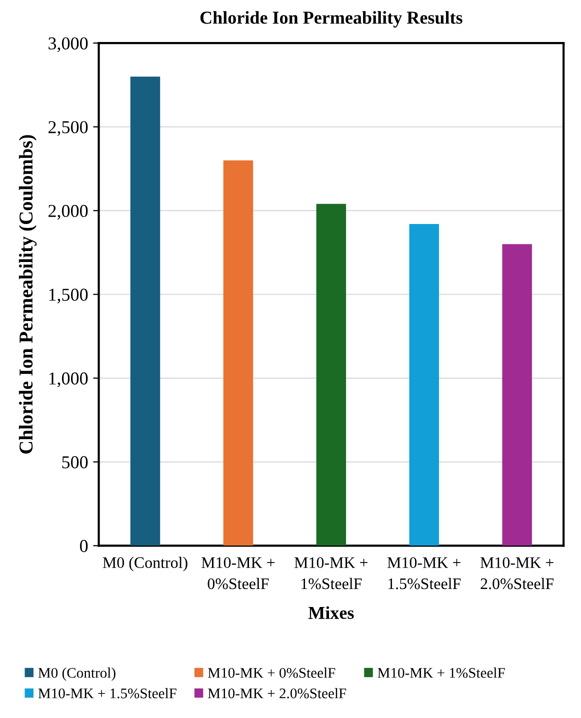 The width and height of the screenshot is (581, 718). I want to click on chart-title: Chloride Ion Permeability Results, so click(331, 19).